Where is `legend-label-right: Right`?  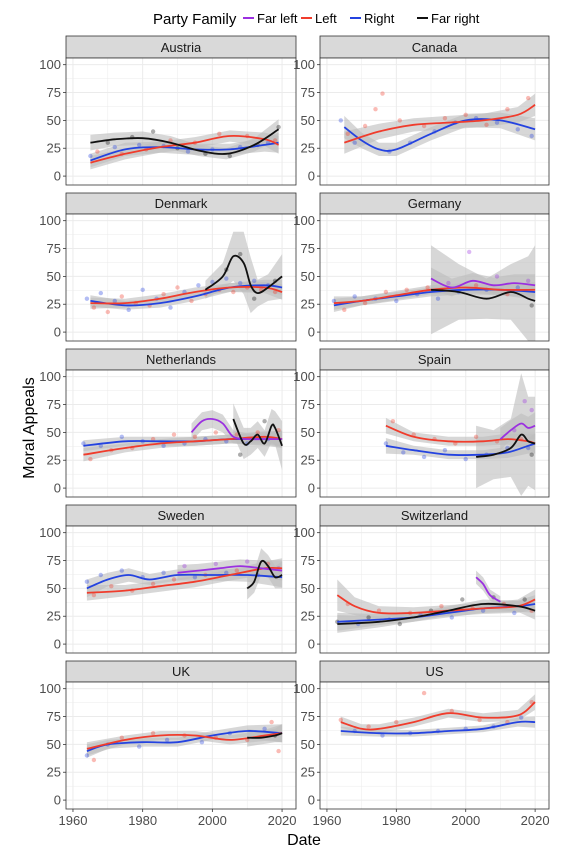
legend-label-right: Right is located at coordinates (379, 18).